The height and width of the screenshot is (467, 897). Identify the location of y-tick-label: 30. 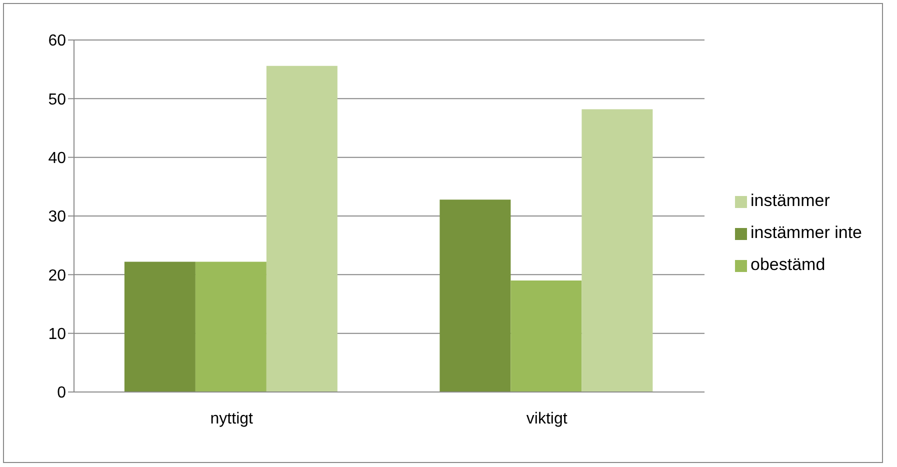
(57, 217).